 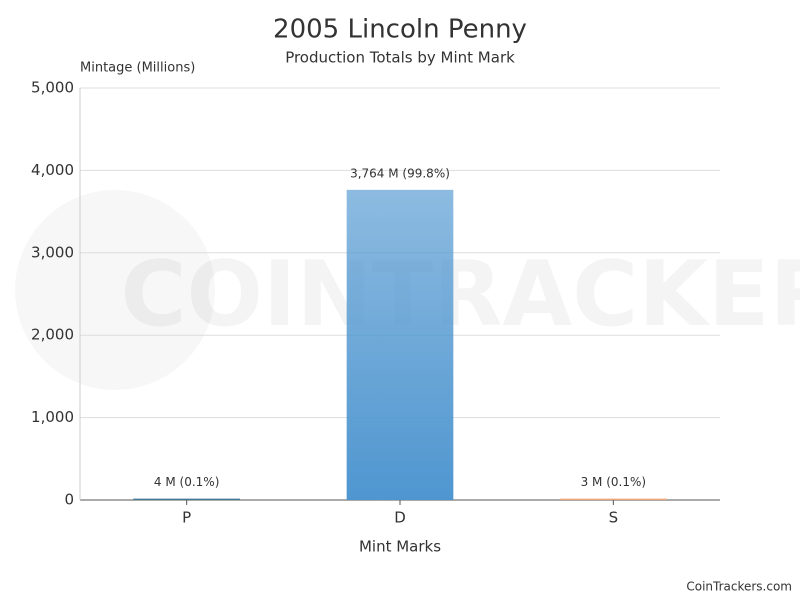 I want to click on x-tick-label: P, so click(x=186, y=518).